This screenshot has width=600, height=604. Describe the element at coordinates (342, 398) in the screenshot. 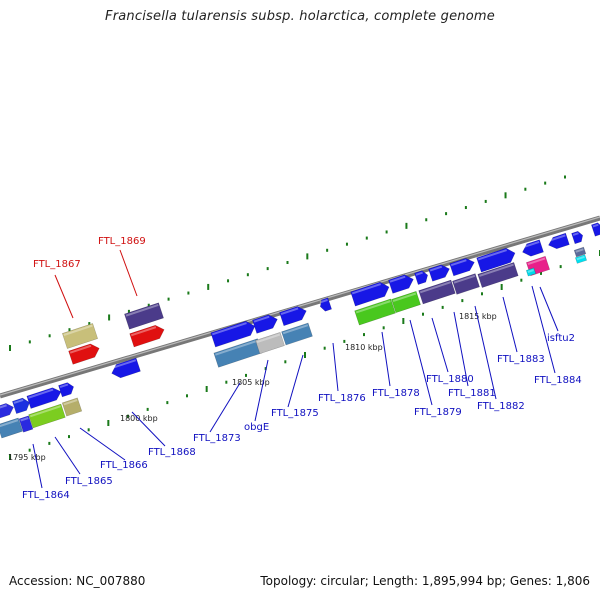

I see `gene-label-ftl-1876: FTL_1876` at that location.